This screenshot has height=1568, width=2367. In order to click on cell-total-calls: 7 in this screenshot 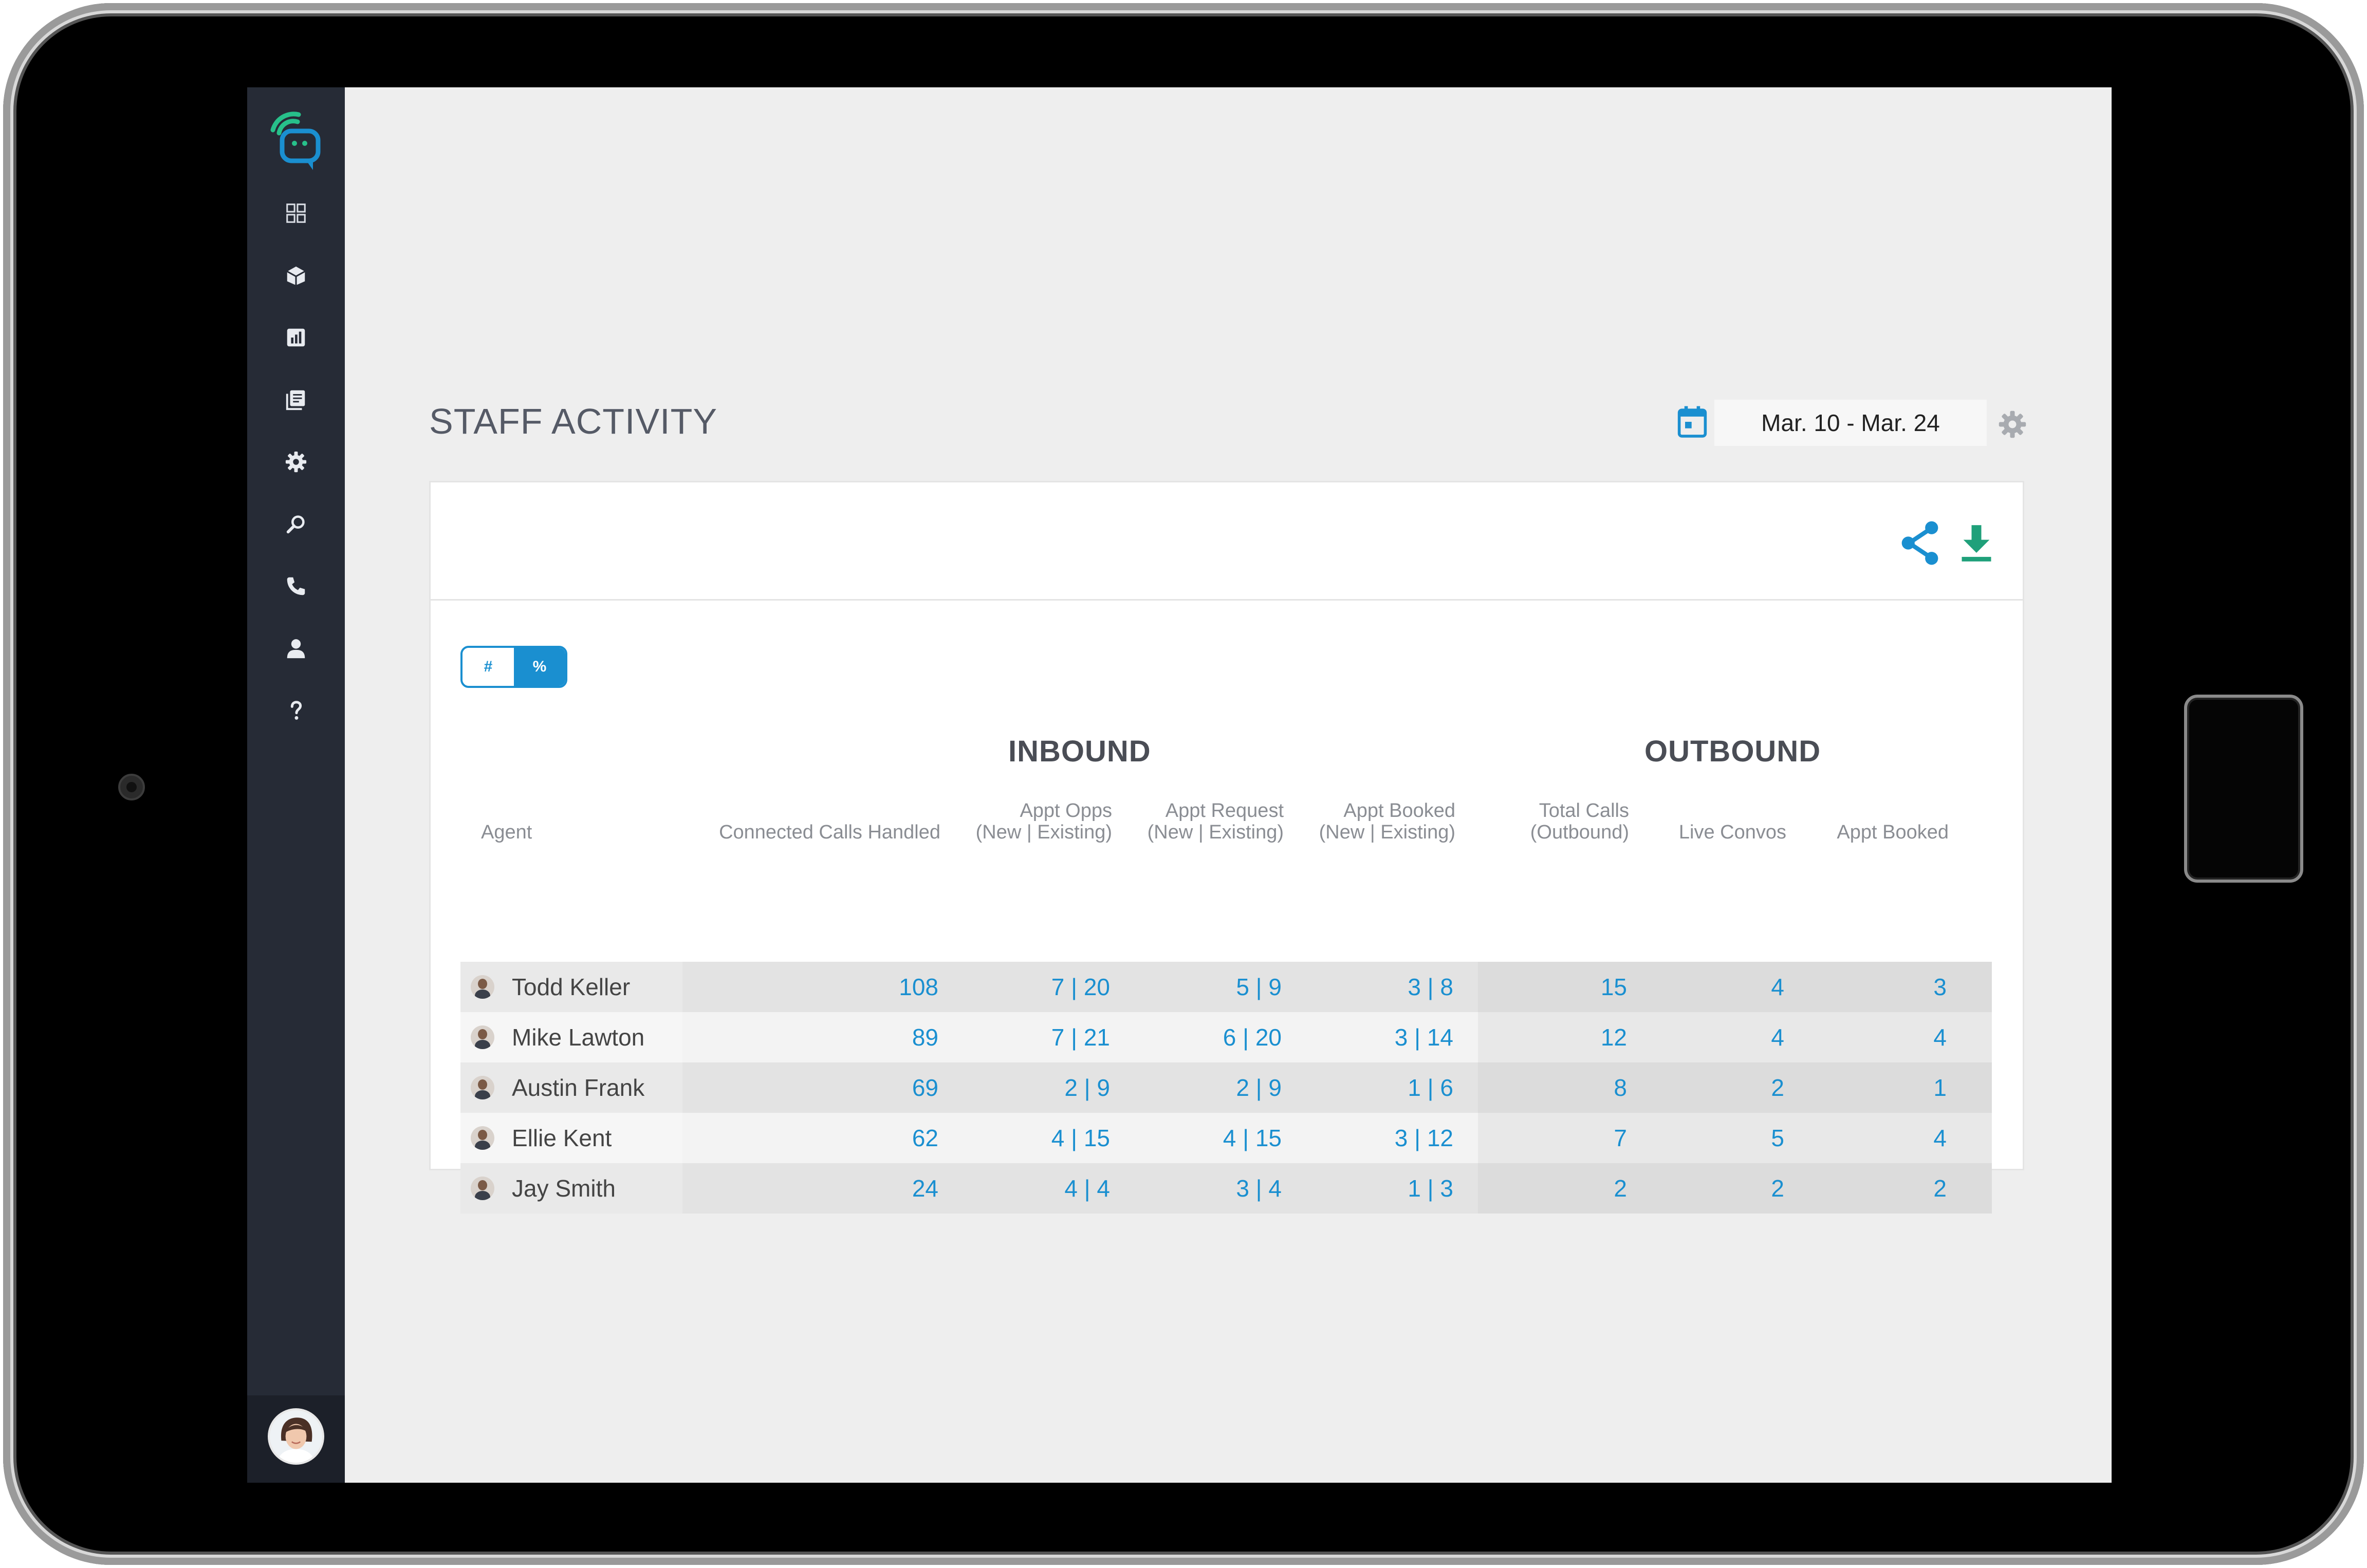, I will do `click(1621, 1138)`.